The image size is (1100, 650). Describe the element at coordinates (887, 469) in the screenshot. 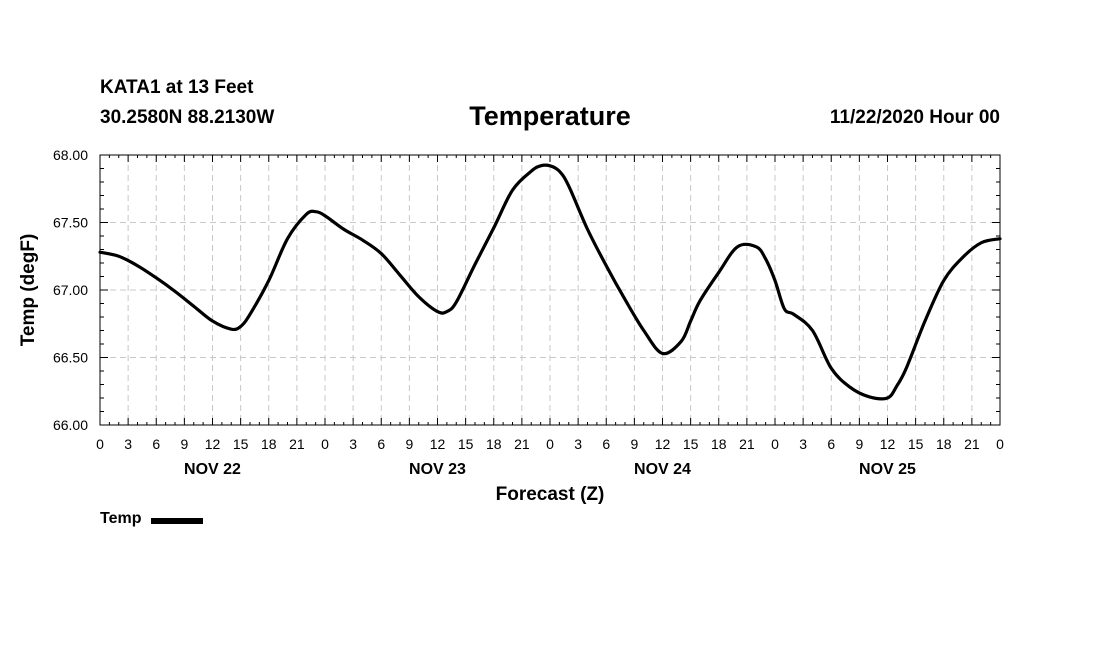

I see `day-label: NOV 25` at that location.